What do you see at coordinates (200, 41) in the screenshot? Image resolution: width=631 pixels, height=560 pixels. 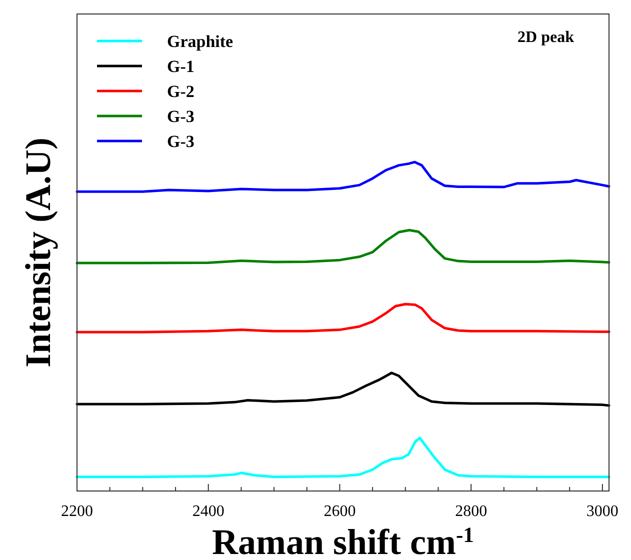 I see `legend-label: Graphite` at bounding box center [200, 41].